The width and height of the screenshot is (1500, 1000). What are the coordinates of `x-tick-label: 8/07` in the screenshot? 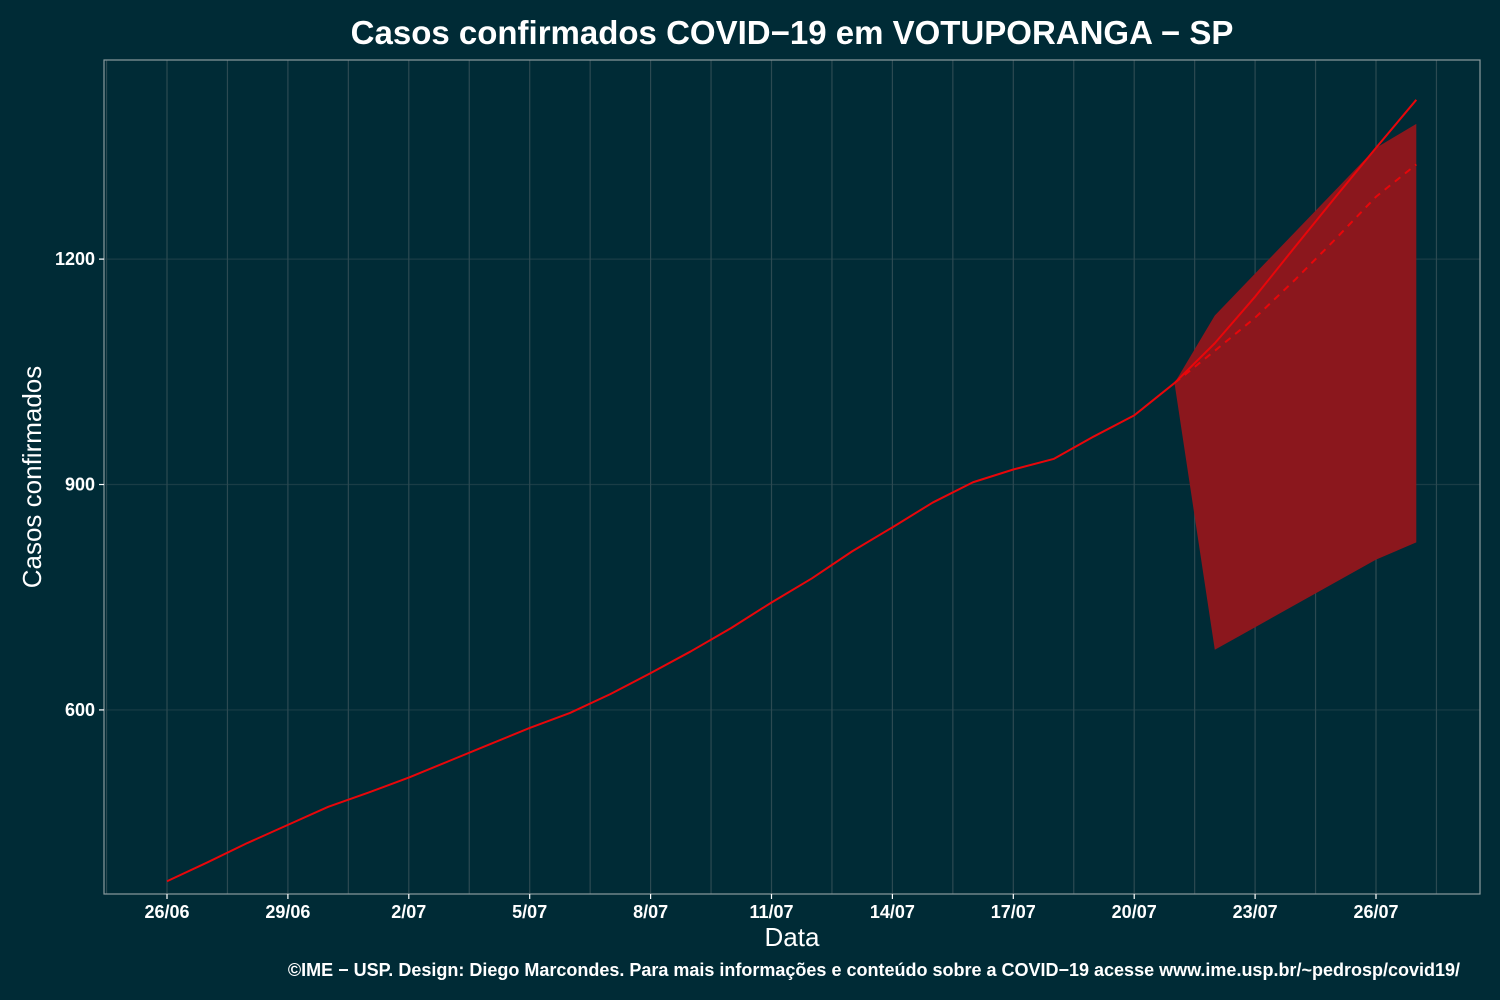 It's located at (650, 912).